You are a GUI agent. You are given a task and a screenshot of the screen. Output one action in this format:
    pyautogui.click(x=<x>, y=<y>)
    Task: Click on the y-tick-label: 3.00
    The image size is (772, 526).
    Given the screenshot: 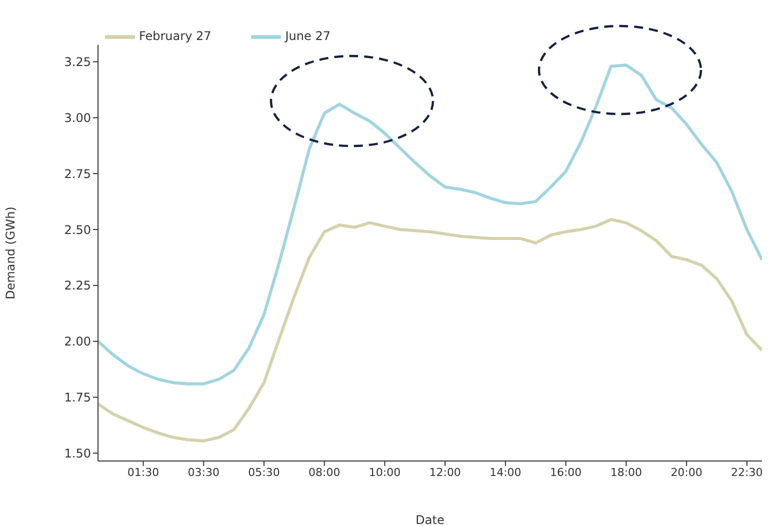 What is the action you would take?
    pyautogui.click(x=77, y=117)
    